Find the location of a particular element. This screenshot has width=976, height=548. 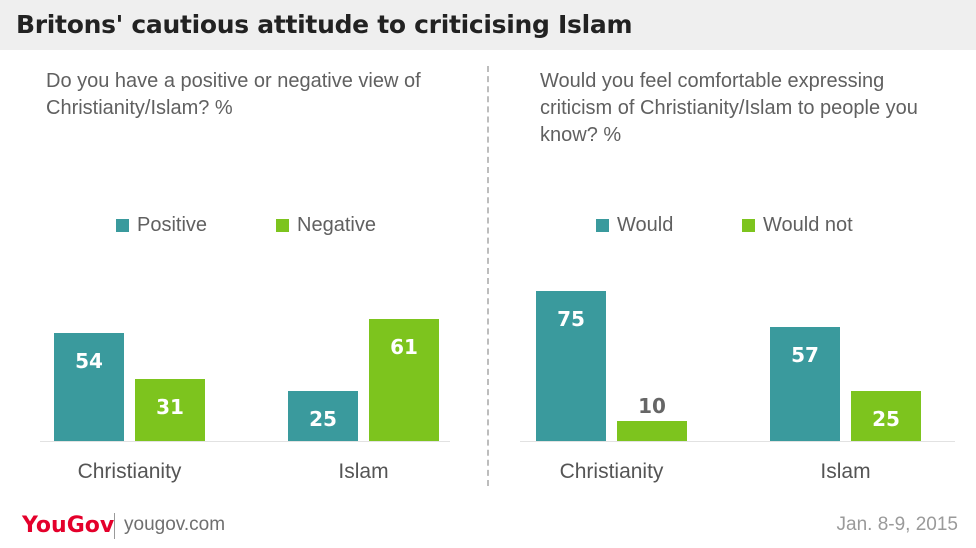

bar-right-christianity-would is located at coordinates (571, 366).